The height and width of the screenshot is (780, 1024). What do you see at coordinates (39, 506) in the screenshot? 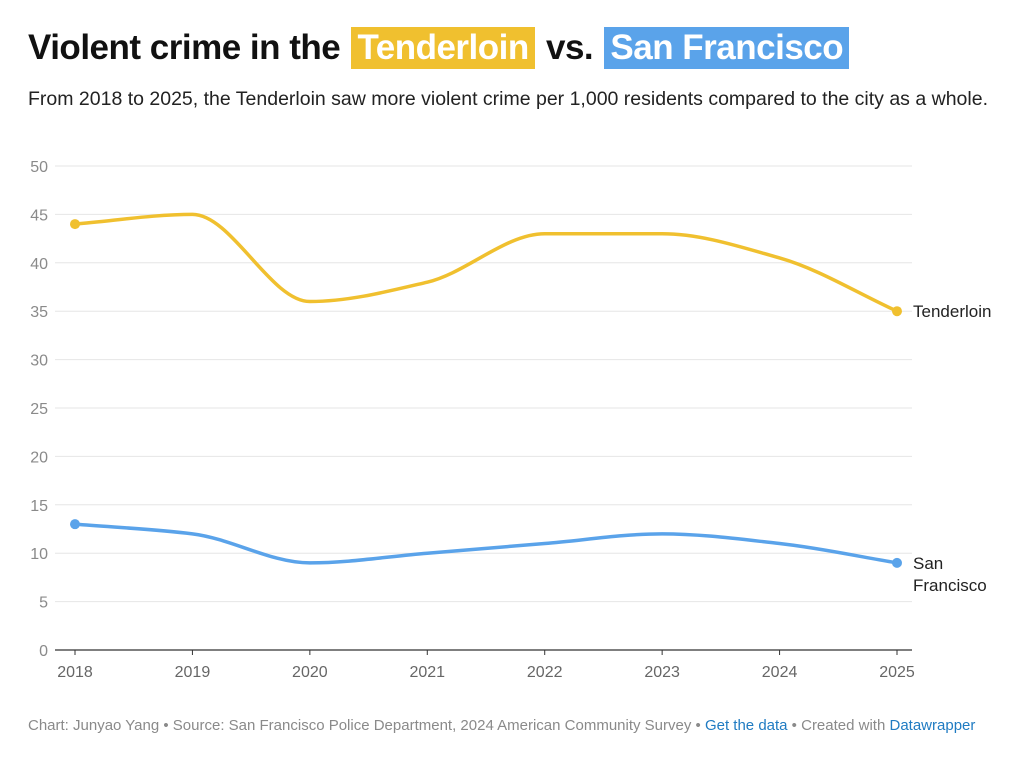
I see `y-tick-label: 15` at bounding box center [39, 506].